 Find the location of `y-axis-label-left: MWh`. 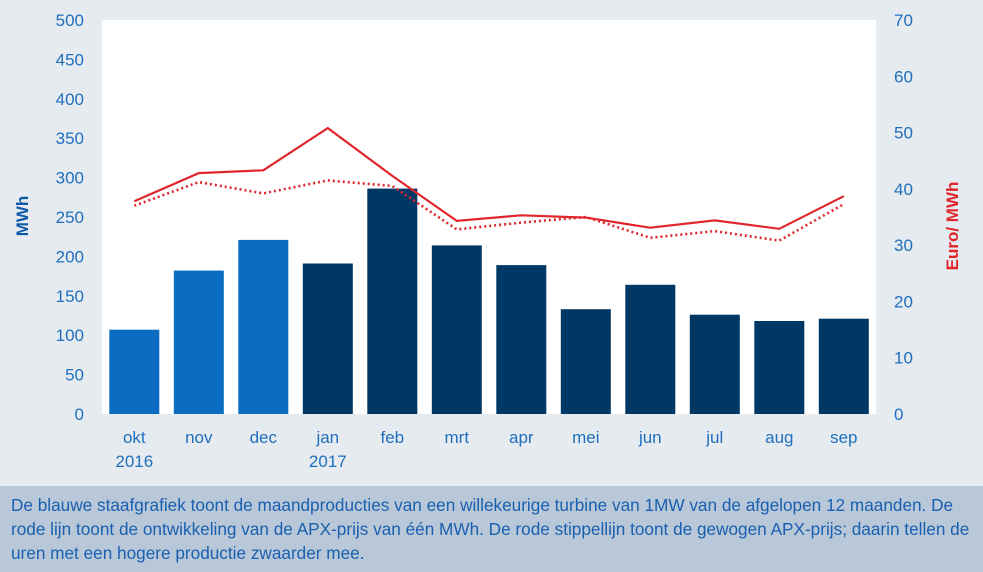

y-axis-label-left: MWh is located at coordinates (22, 216).